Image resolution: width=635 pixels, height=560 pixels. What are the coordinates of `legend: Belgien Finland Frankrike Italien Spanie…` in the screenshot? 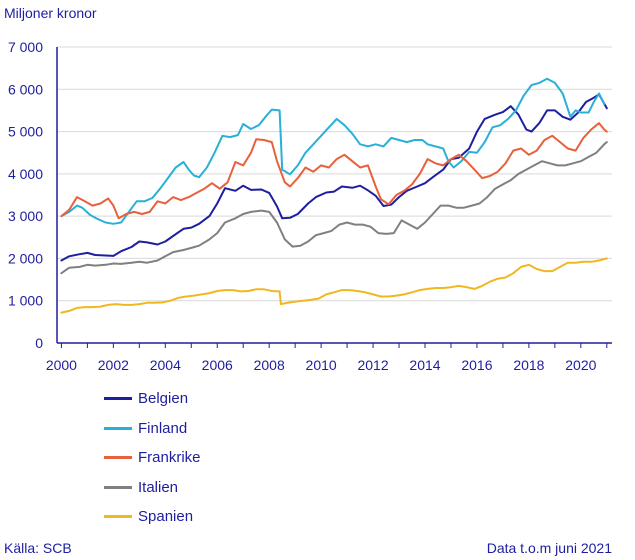 It's located at (152, 458).